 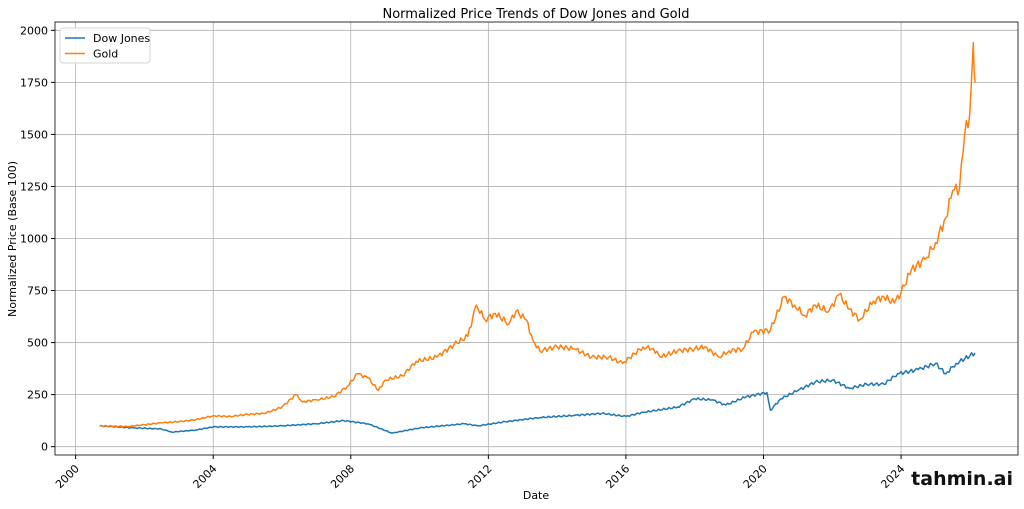 I want to click on y-tick-label: 1000, so click(x=34, y=239).